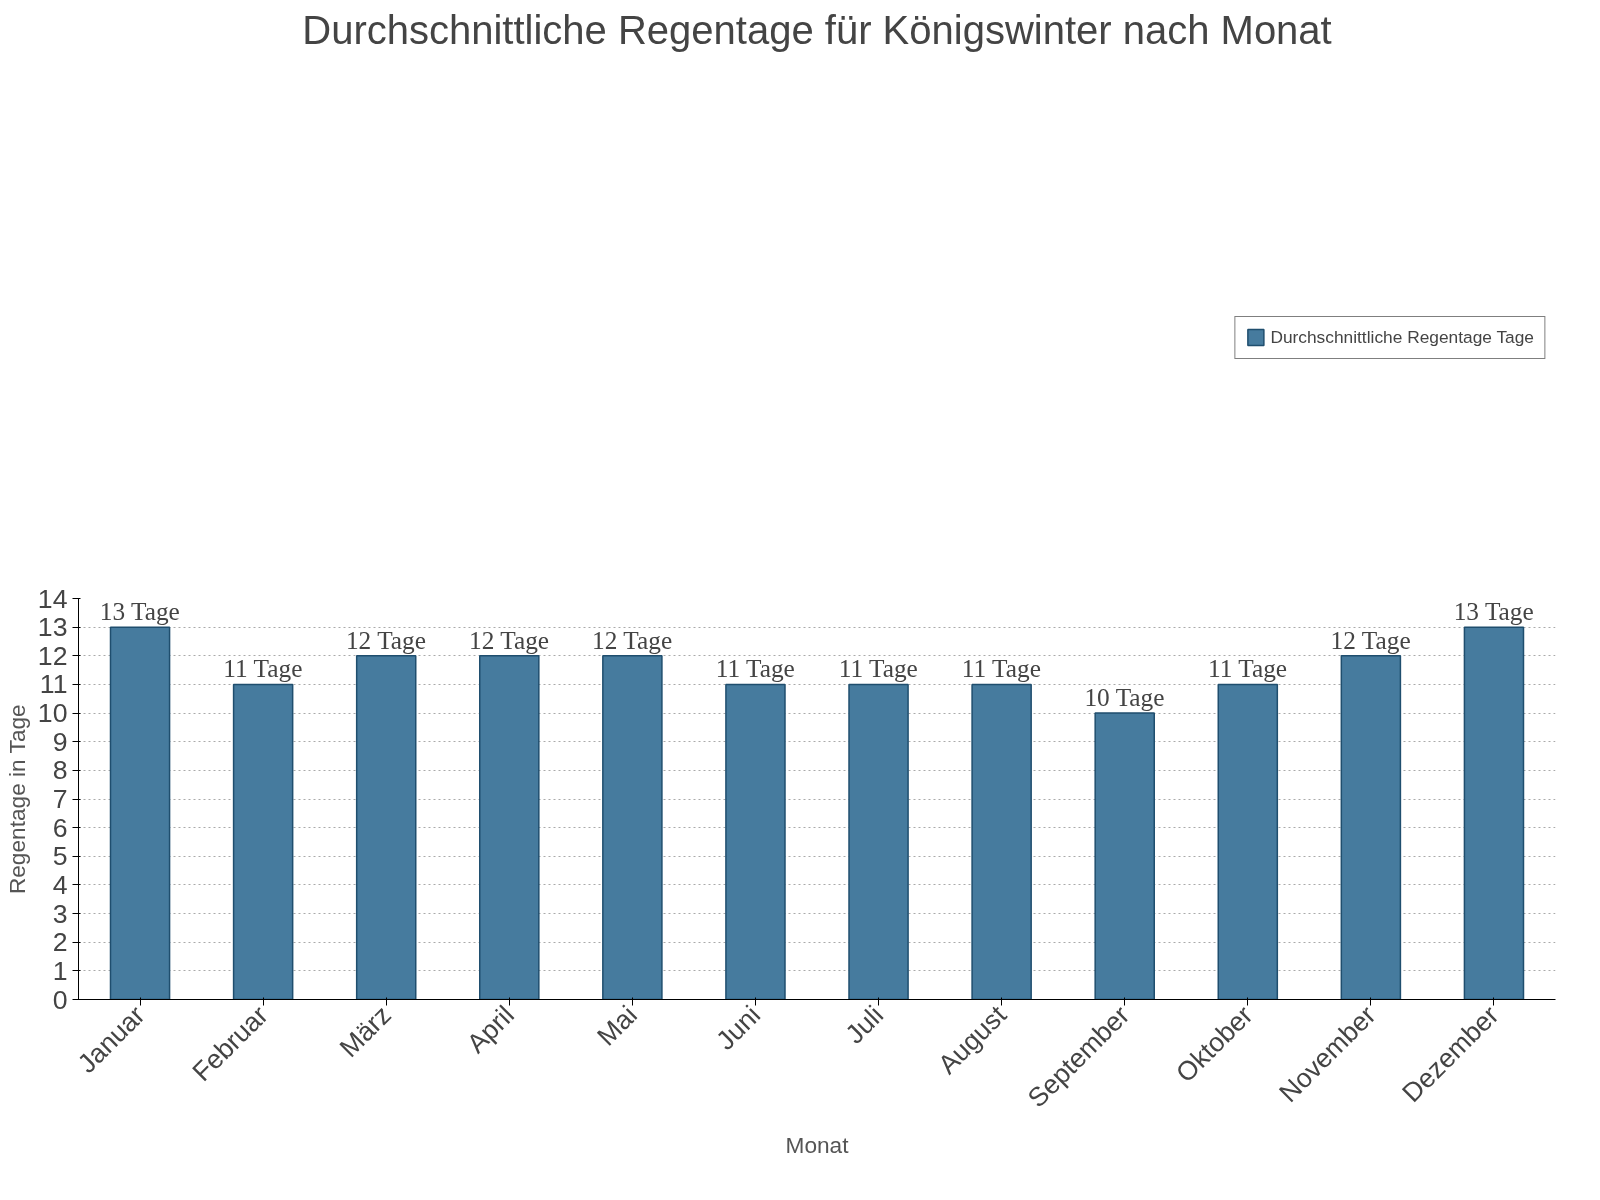 The width and height of the screenshot is (1600, 1200). Describe the element at coordinates (60, 799) in the screenshot. I see `y-tick-label: 7` at that location.